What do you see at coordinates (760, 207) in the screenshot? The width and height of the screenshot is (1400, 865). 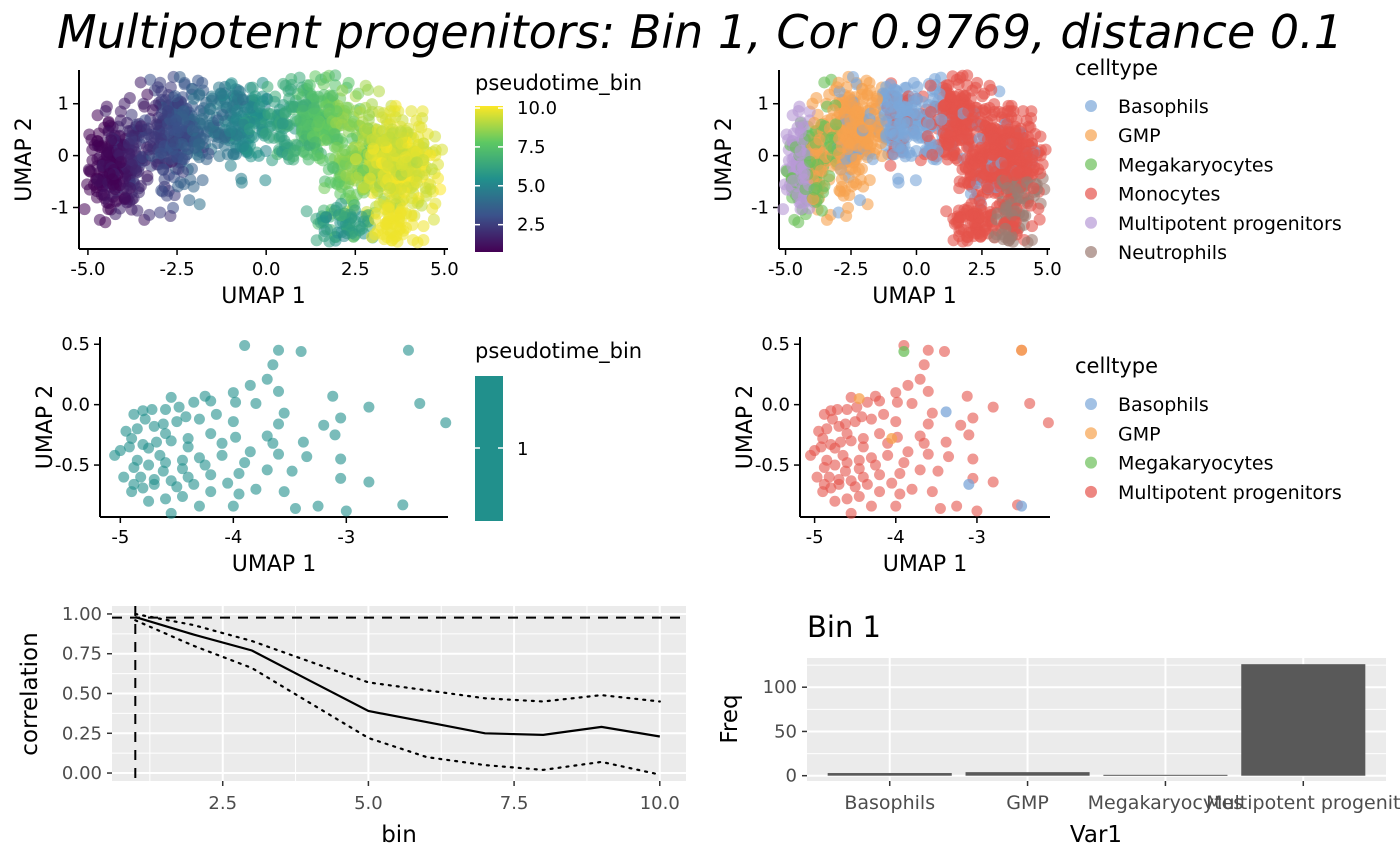 I see `y-tick-label: -1` at bounding box center [760, 207].